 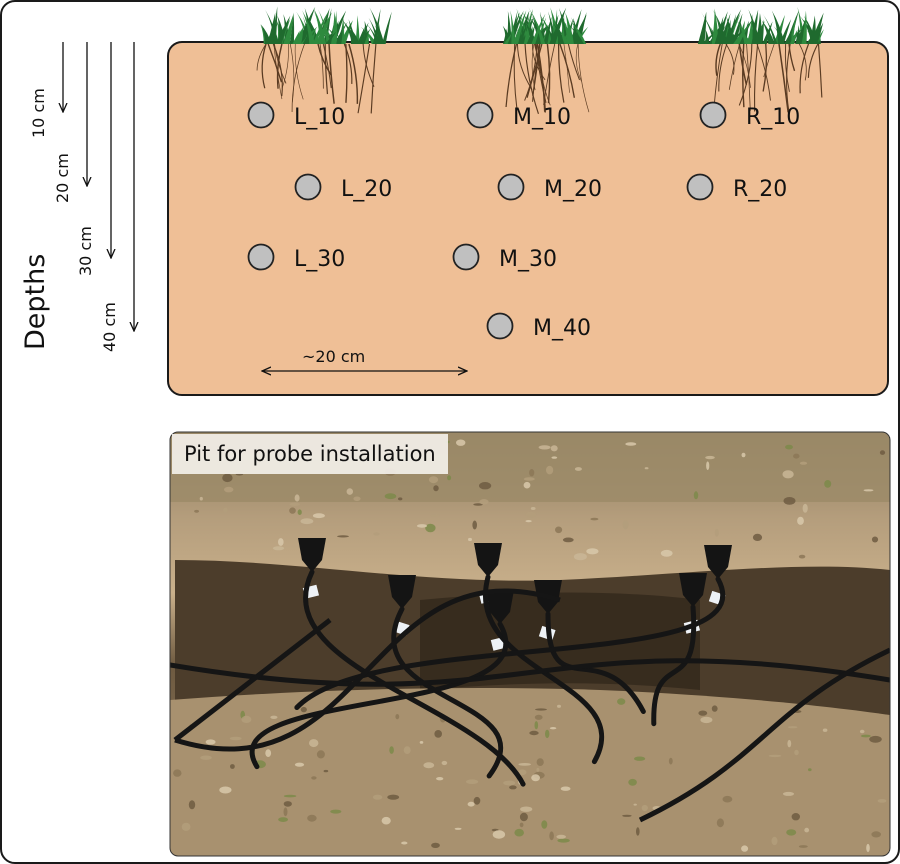 I want to click on spacing-label: ~20 cm, so click(x=333, y=356).